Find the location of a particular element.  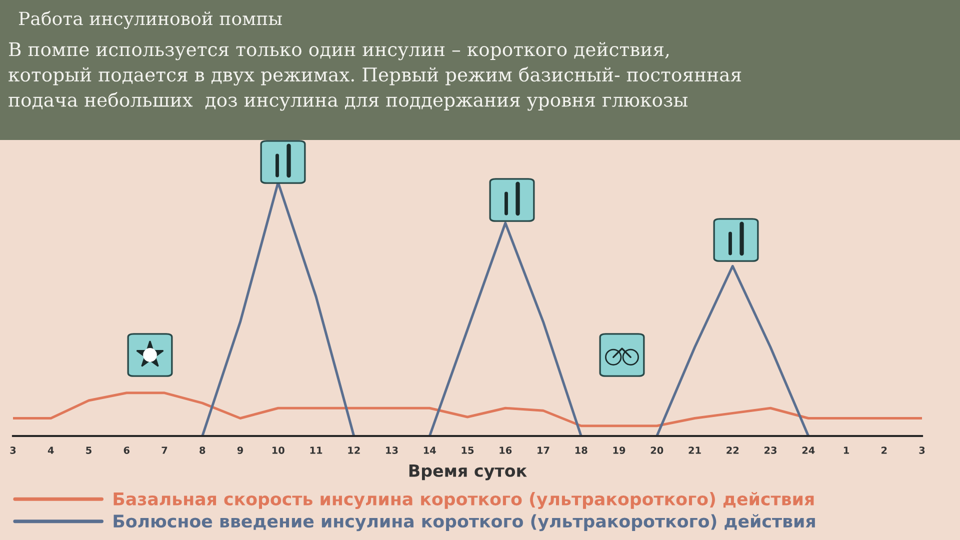

x-tick-label: 13 is located at coordinates (392, 450).